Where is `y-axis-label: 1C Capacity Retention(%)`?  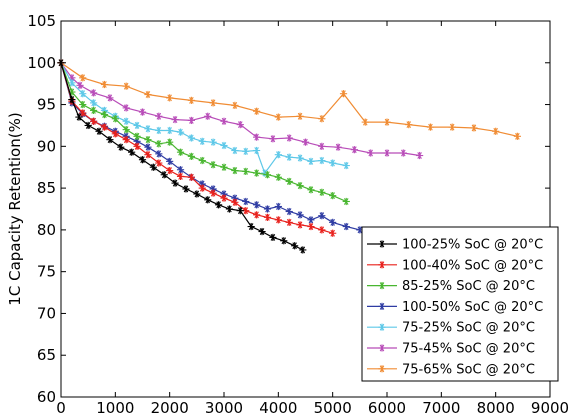
y-axis-label: 1C Capacity Retention(%) is located at coordinates (15, 208).